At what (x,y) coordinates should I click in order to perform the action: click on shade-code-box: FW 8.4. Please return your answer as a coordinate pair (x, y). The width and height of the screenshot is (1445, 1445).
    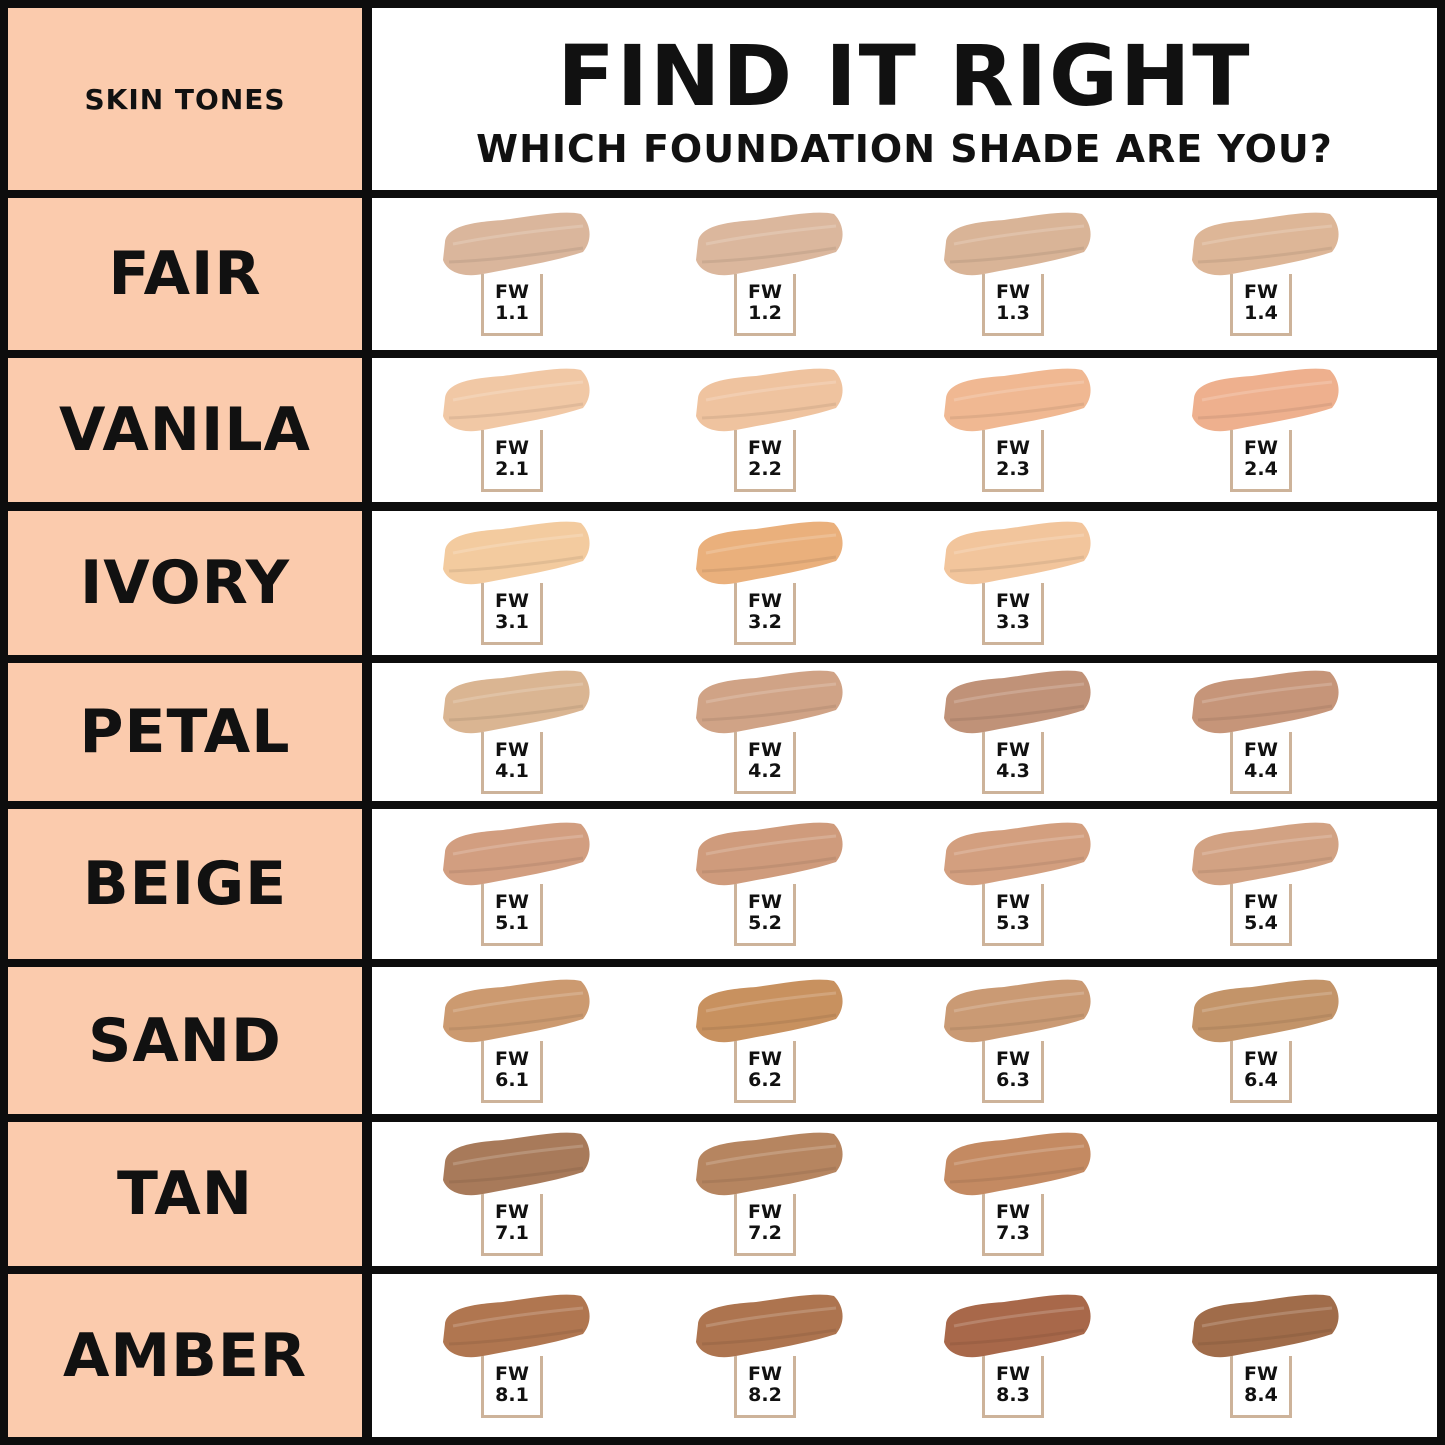
    Looking at the image, I should click on (1261, 1386).